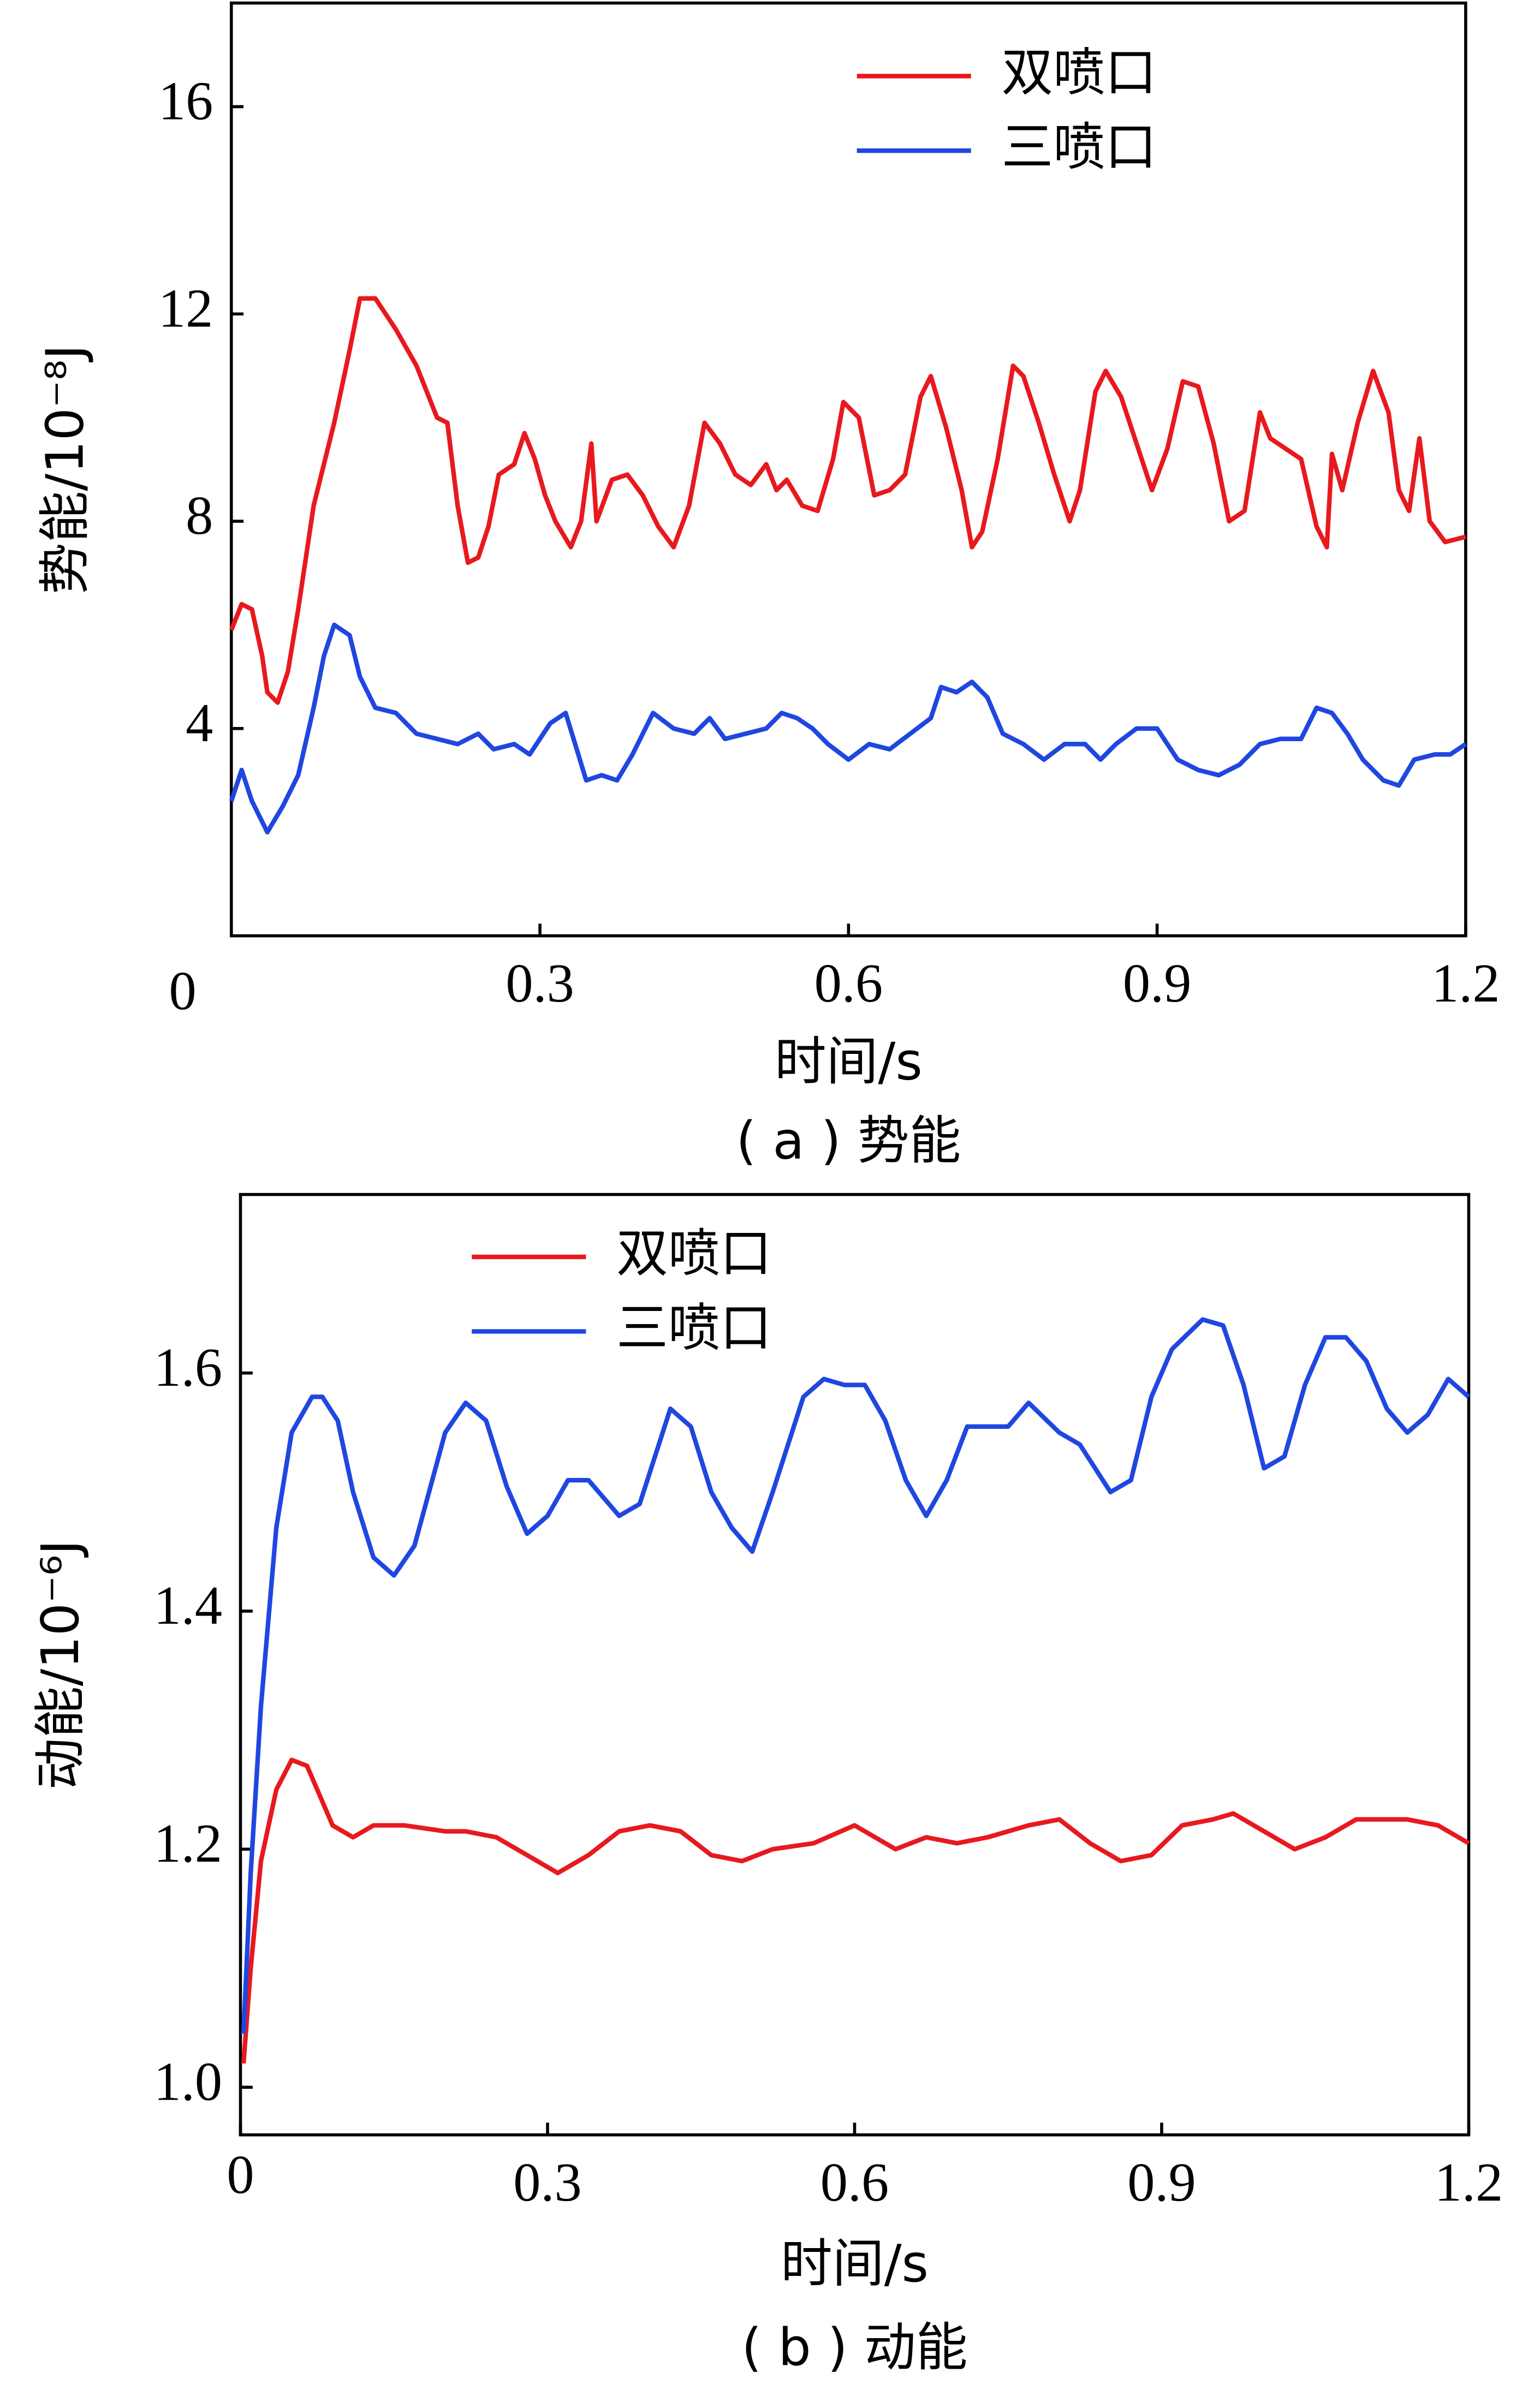  I want to click on y-tick-label: 8, so click(199, 515).